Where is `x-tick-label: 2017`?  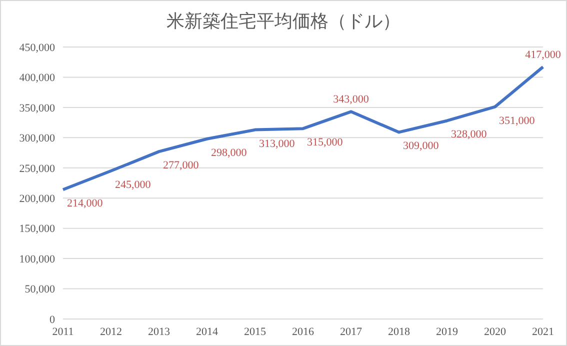 x-tick-label: 2017 is located at coordinates (351, 332).